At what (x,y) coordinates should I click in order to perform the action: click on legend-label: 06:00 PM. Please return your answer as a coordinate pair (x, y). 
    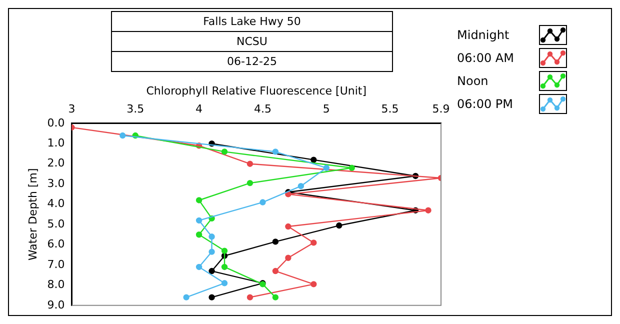
    Looking at the image, I should click on (485, 103).